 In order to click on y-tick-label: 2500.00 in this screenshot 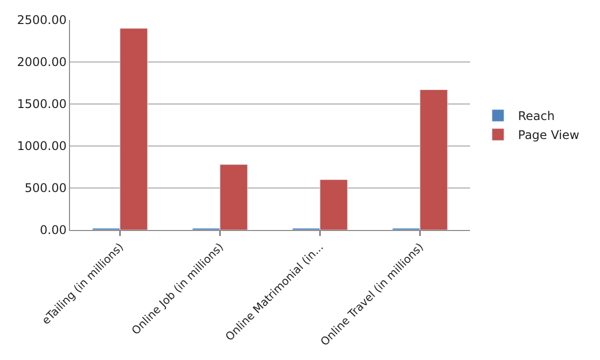, I will do `click(41, 20)`.